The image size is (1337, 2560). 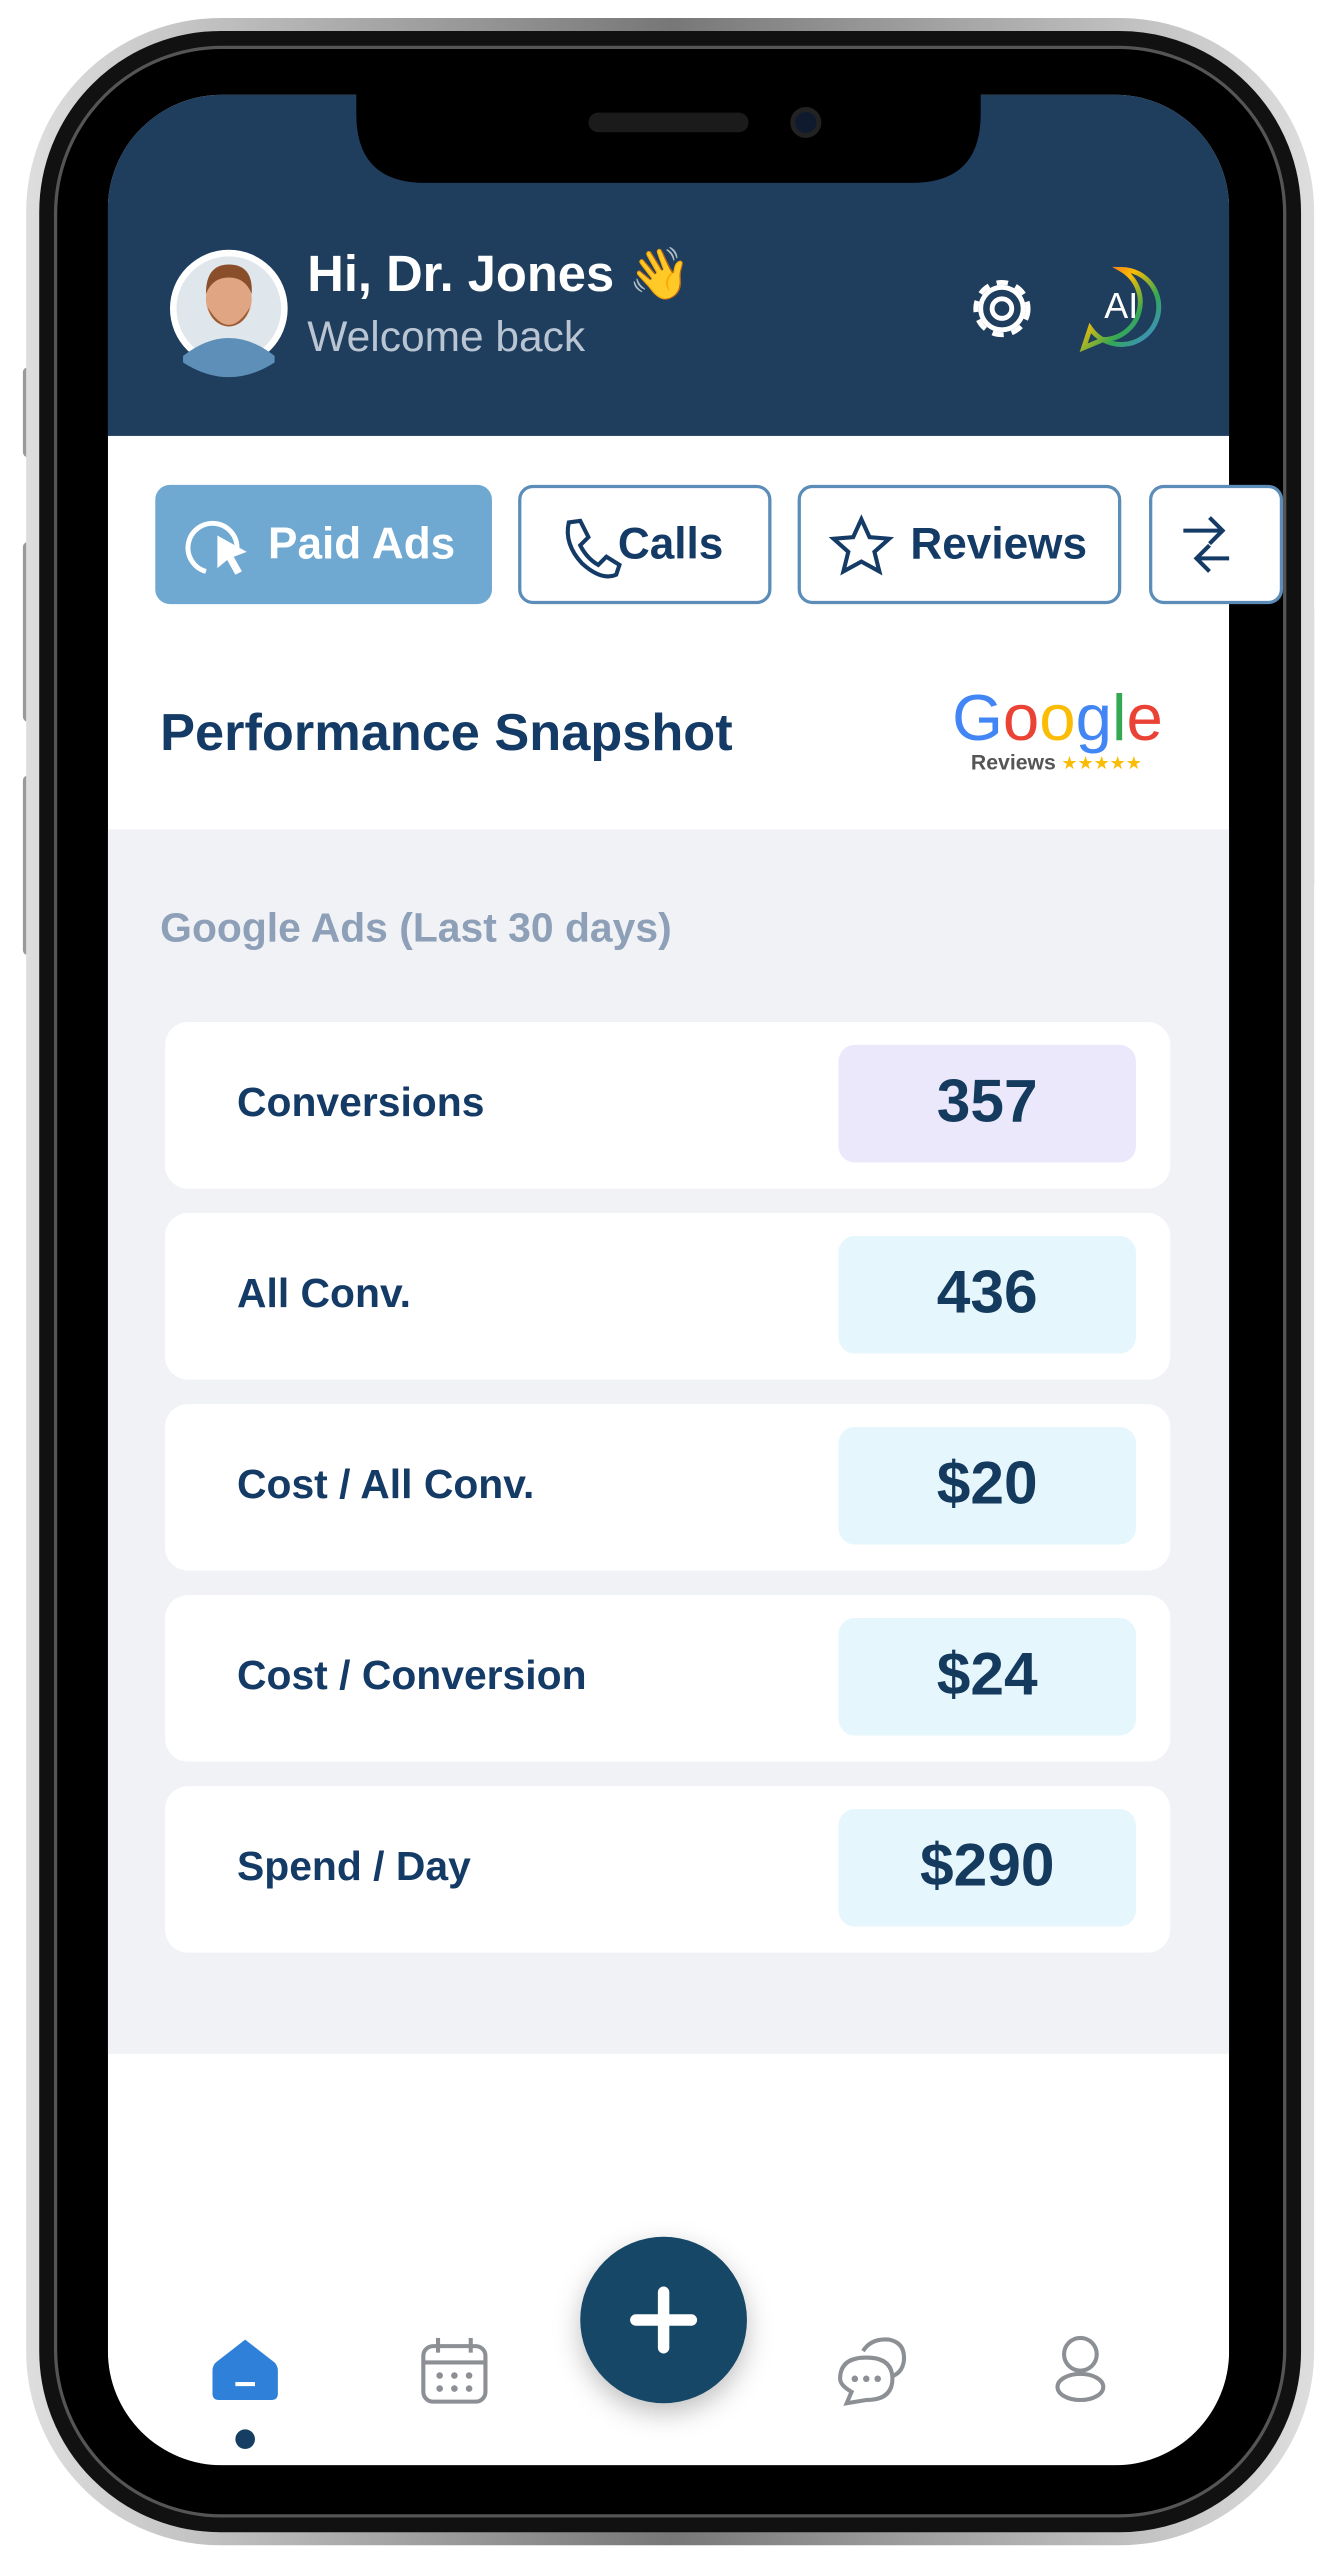 I want to click on metric-card: Conversions 357, so click(x=668, y=1105).